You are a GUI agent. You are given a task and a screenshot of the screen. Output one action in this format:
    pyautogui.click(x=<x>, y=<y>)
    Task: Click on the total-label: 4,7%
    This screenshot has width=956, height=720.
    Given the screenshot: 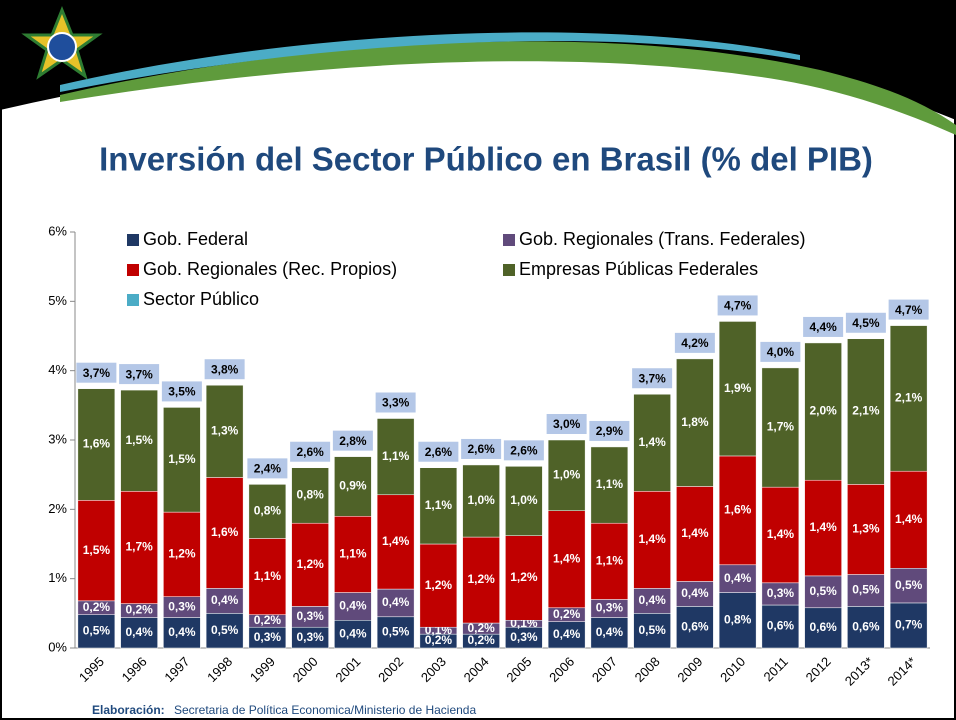 What is the action you would take?
    pyautogui.click(x=738, y=306)
    